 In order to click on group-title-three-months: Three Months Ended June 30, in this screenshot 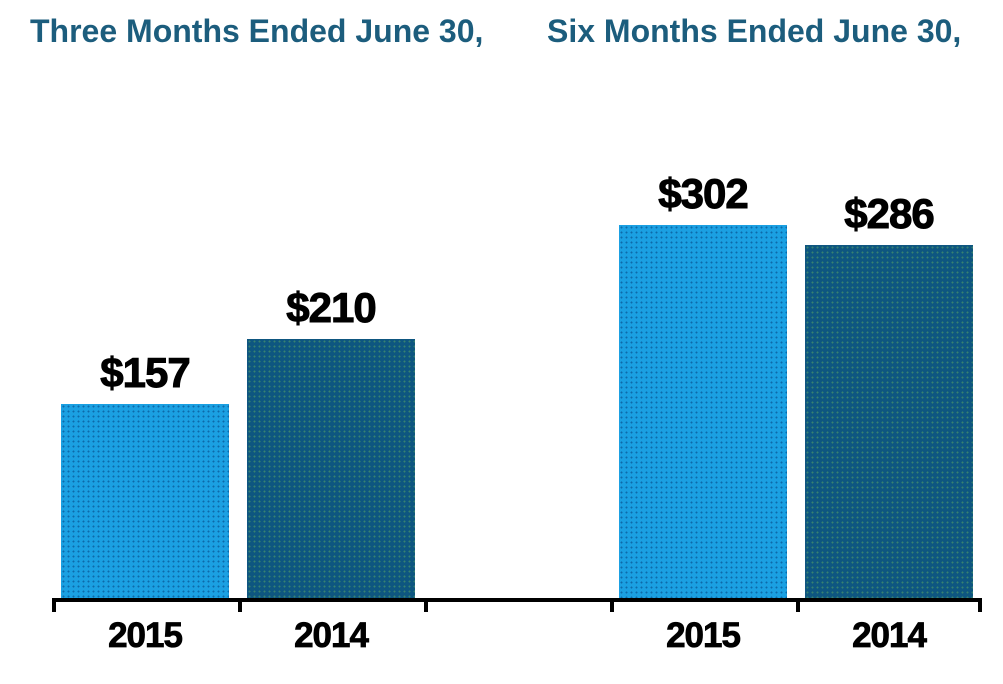, I will do `click(257, 31)`.